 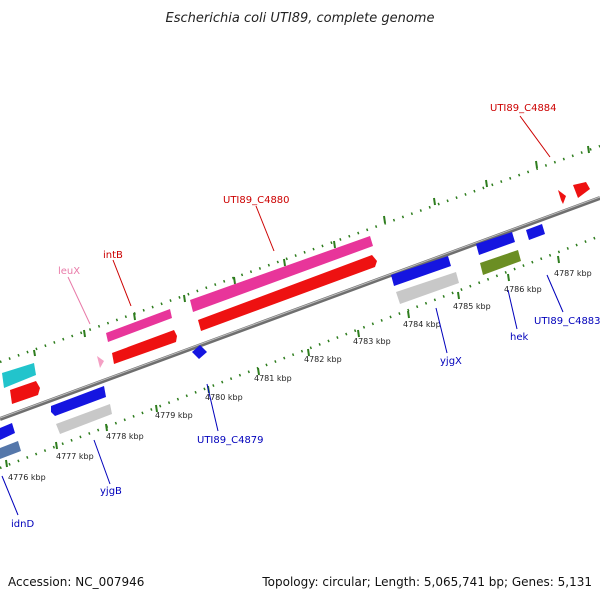 I want to click on gene-label: UTI89_C4880, so click(x=256, y=200).